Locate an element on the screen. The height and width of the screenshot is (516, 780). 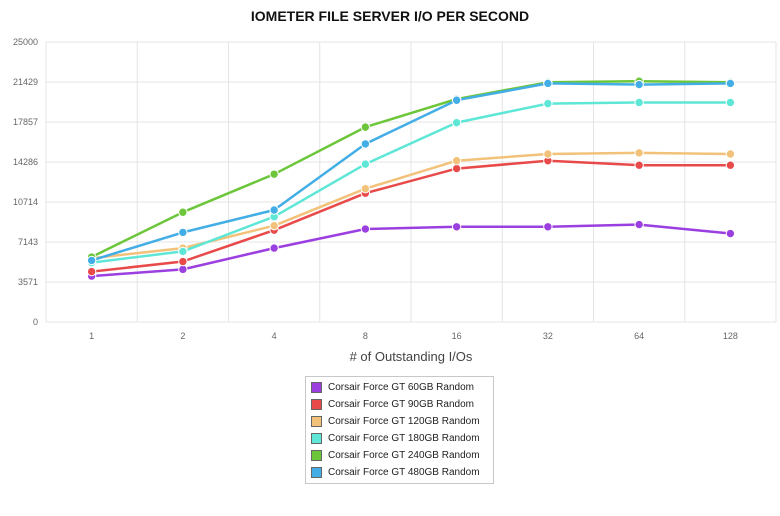
legend-item: Corsair Force GT 120GB Random is located at coordinates (399, 421).